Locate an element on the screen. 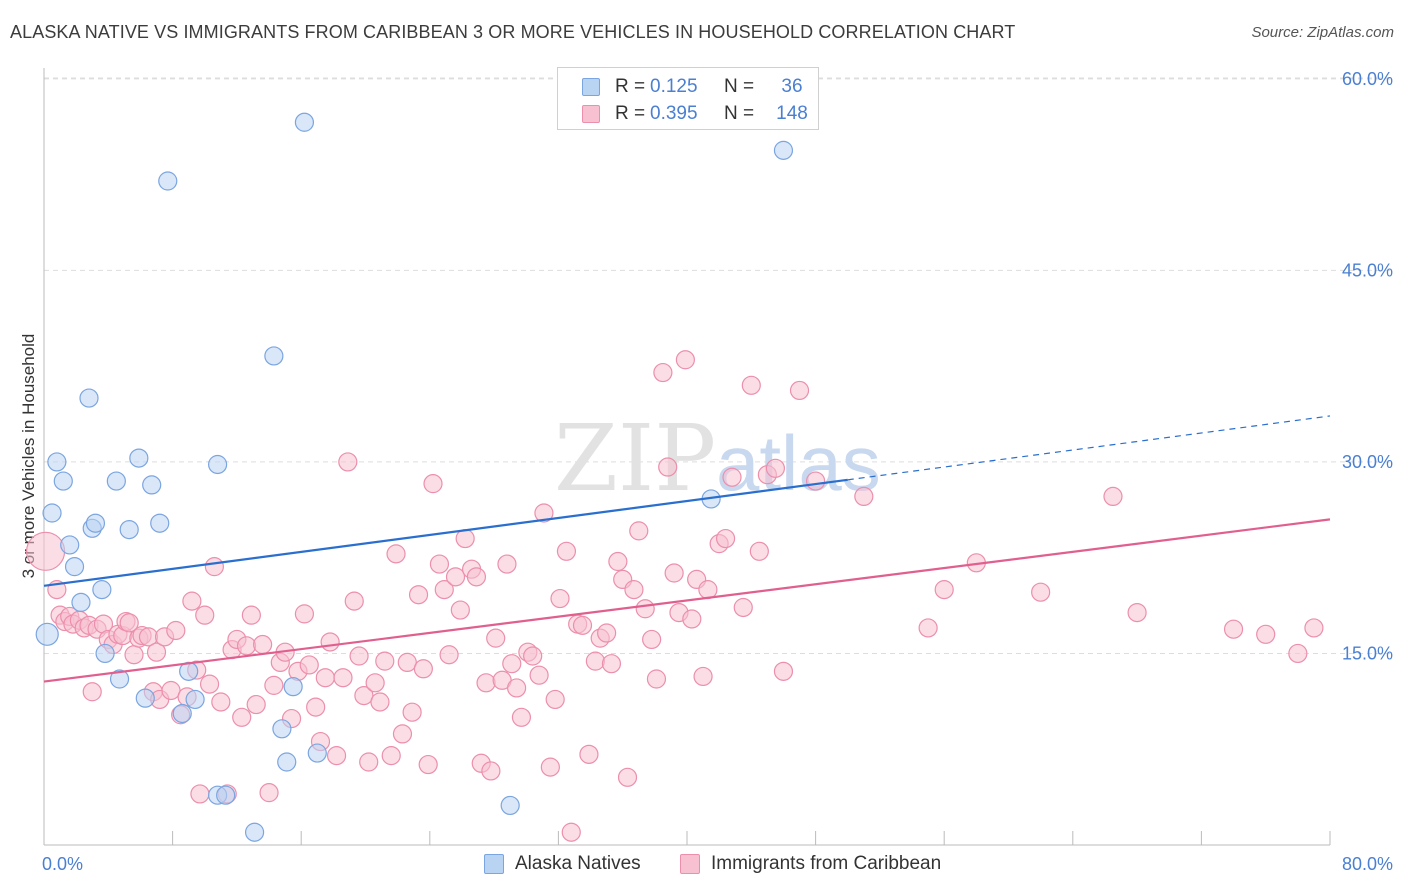 This screenshot has height=892, width=1406. legend-swatch-caribbean is located at coordinates (591, 114).